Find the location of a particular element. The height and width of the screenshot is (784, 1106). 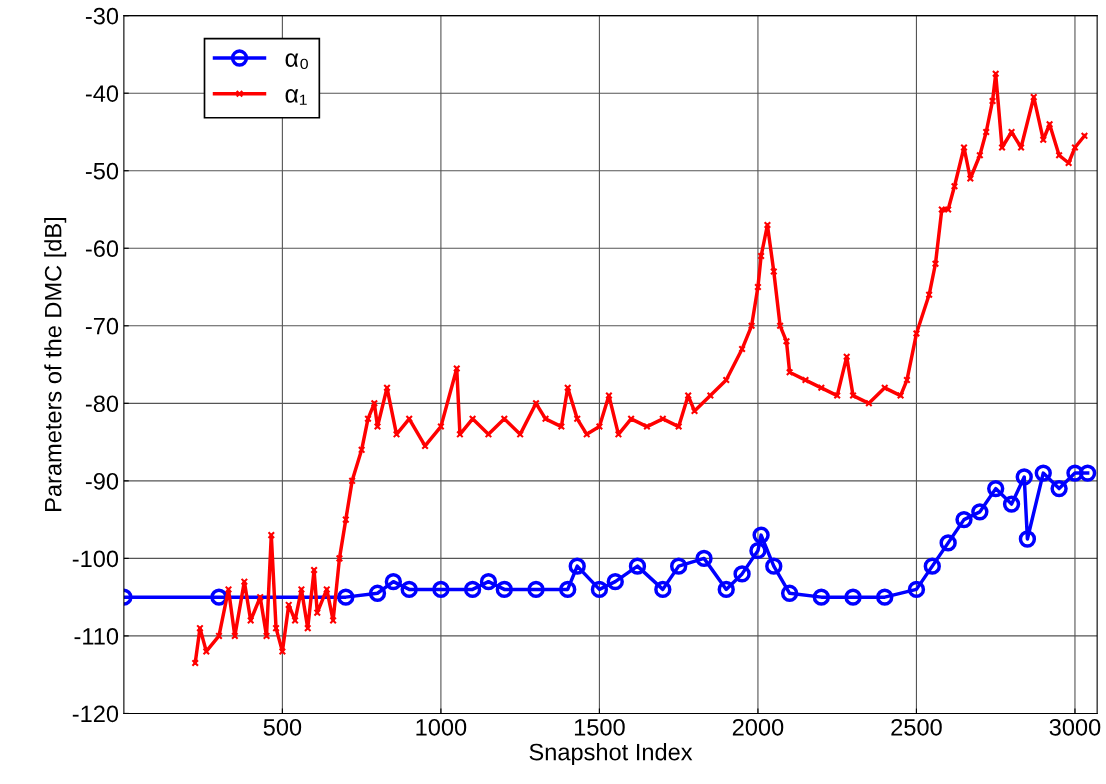

x-tick-label: 500 is located at coordinates (282, 727).